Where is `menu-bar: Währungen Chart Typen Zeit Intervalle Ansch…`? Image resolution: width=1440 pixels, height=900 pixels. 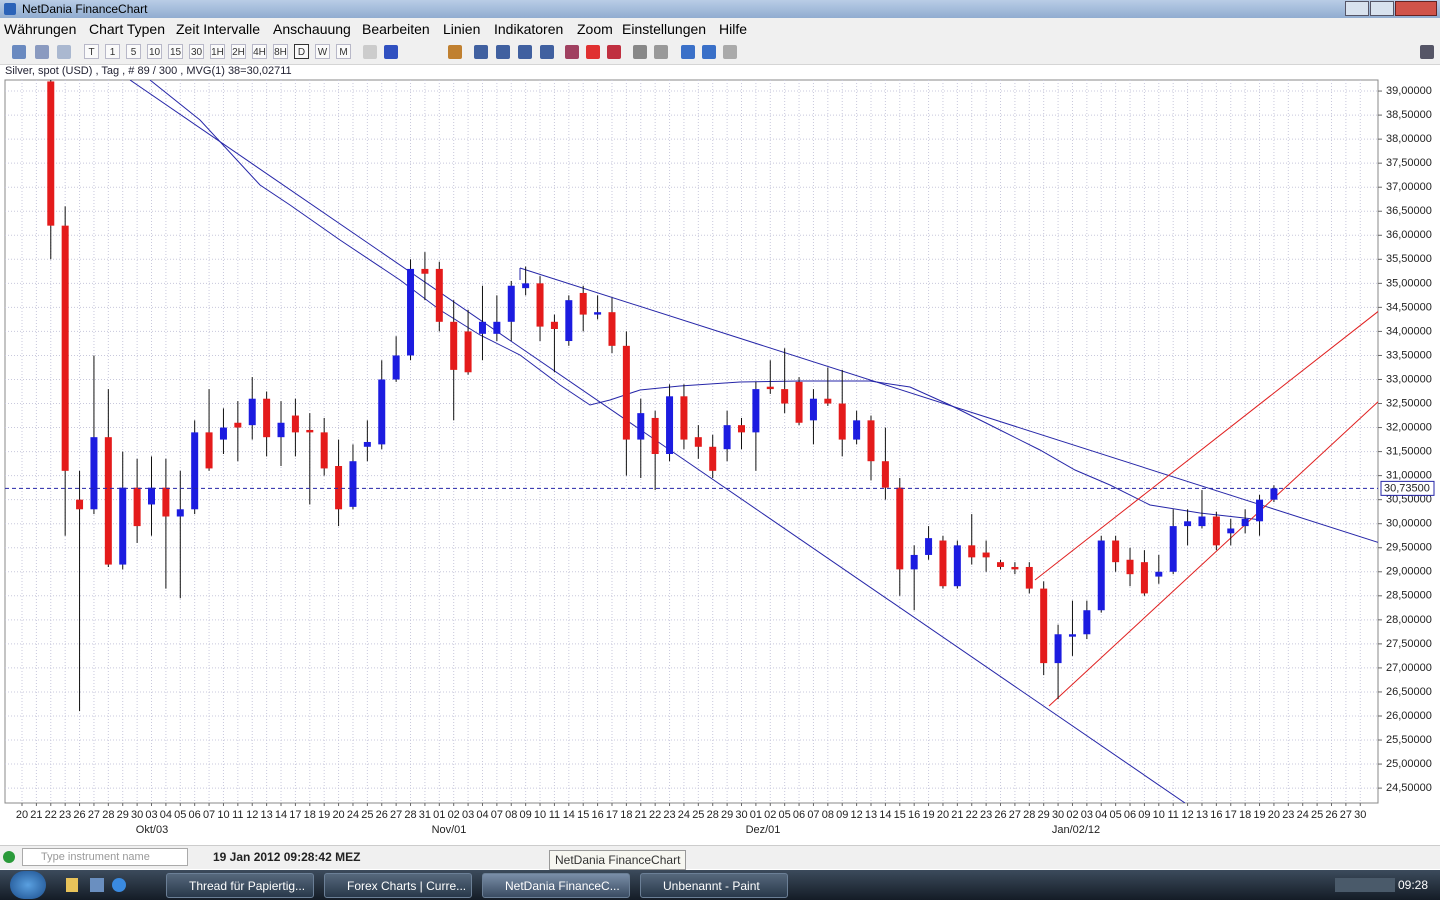 menu-bar: Währungen Chart Typen Zeit Intervalle Ansch… is located at coordinates (720, 29).